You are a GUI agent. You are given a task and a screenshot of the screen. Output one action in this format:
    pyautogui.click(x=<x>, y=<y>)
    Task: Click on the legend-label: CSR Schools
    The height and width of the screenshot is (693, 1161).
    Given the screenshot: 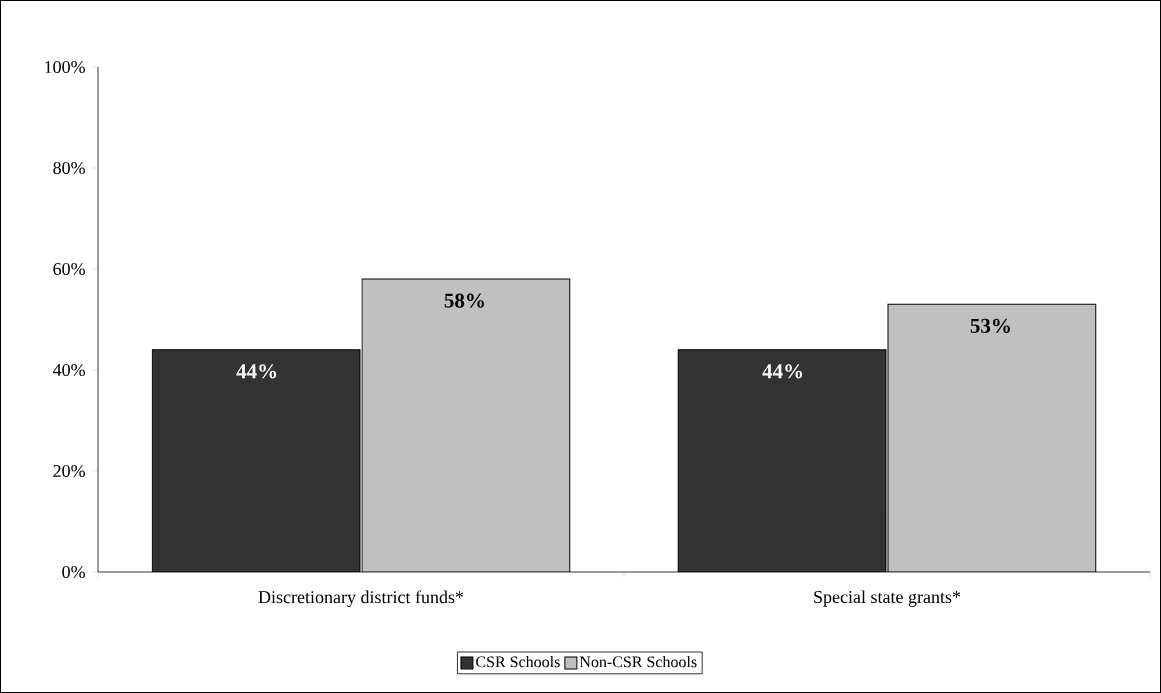 What is the action you would take?
    pyautogui.click(x=518, y=661)
    